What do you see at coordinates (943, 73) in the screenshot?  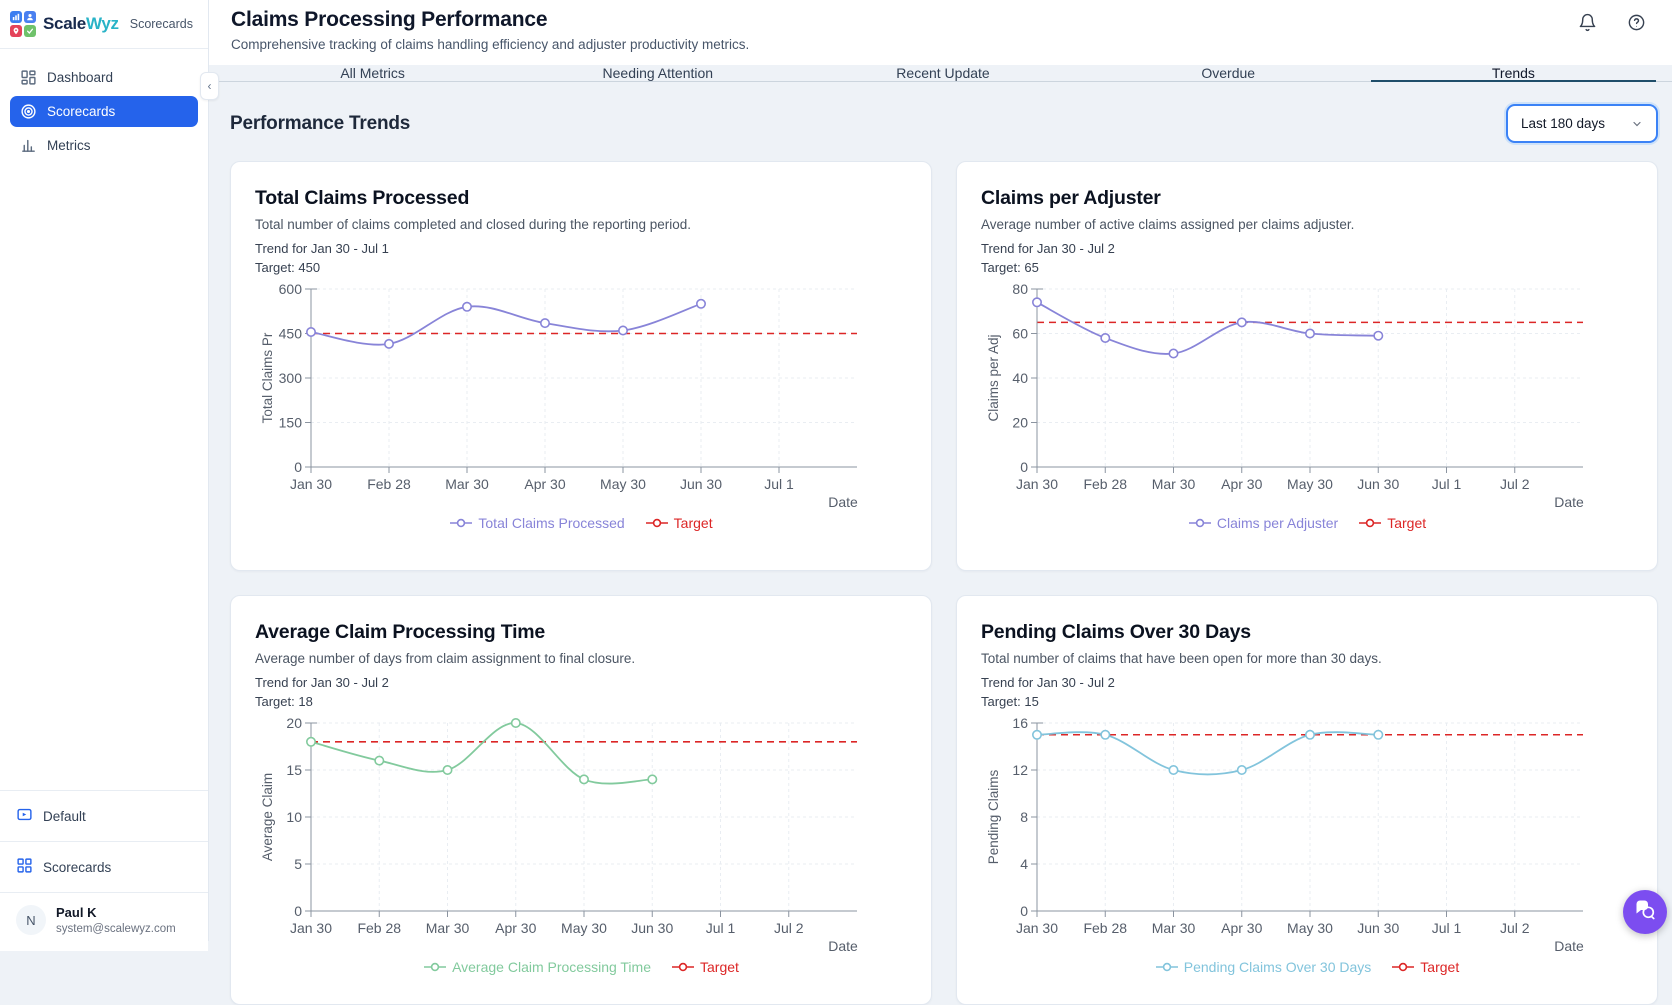 I see `tab-recent-update: Recent Update` at bounding box center [943, 73].